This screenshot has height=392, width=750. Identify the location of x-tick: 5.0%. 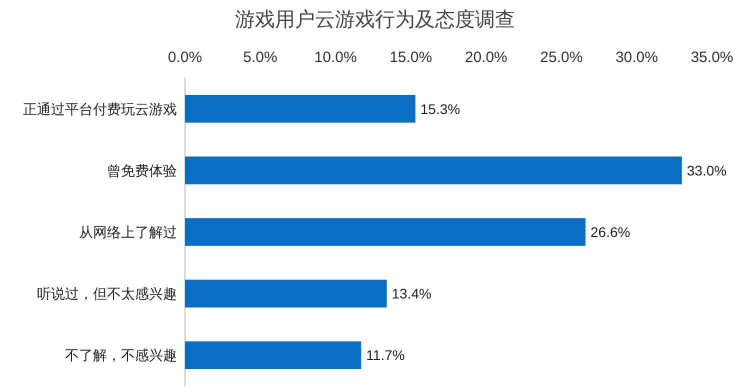
(260, 57).